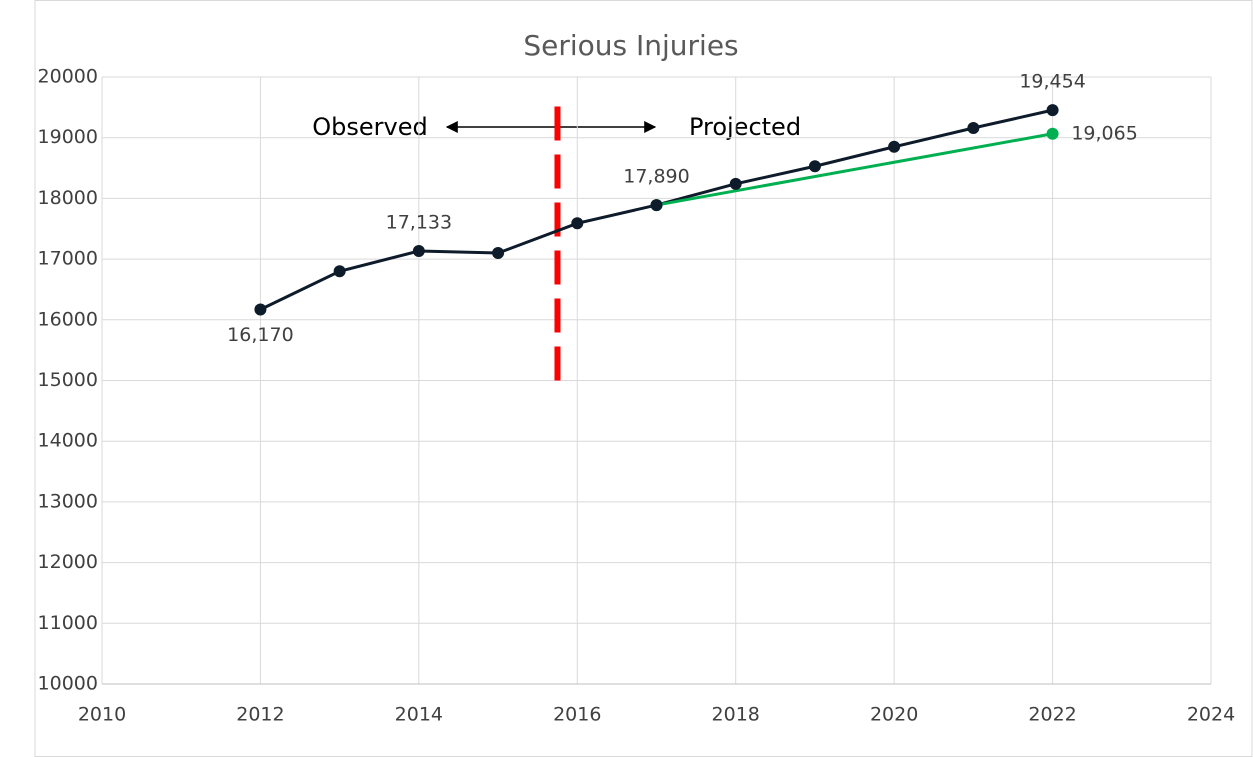  Describe the element at coordinates (1052, 715) in the screenshot. I see `x-tick-label: 2022` at that location.